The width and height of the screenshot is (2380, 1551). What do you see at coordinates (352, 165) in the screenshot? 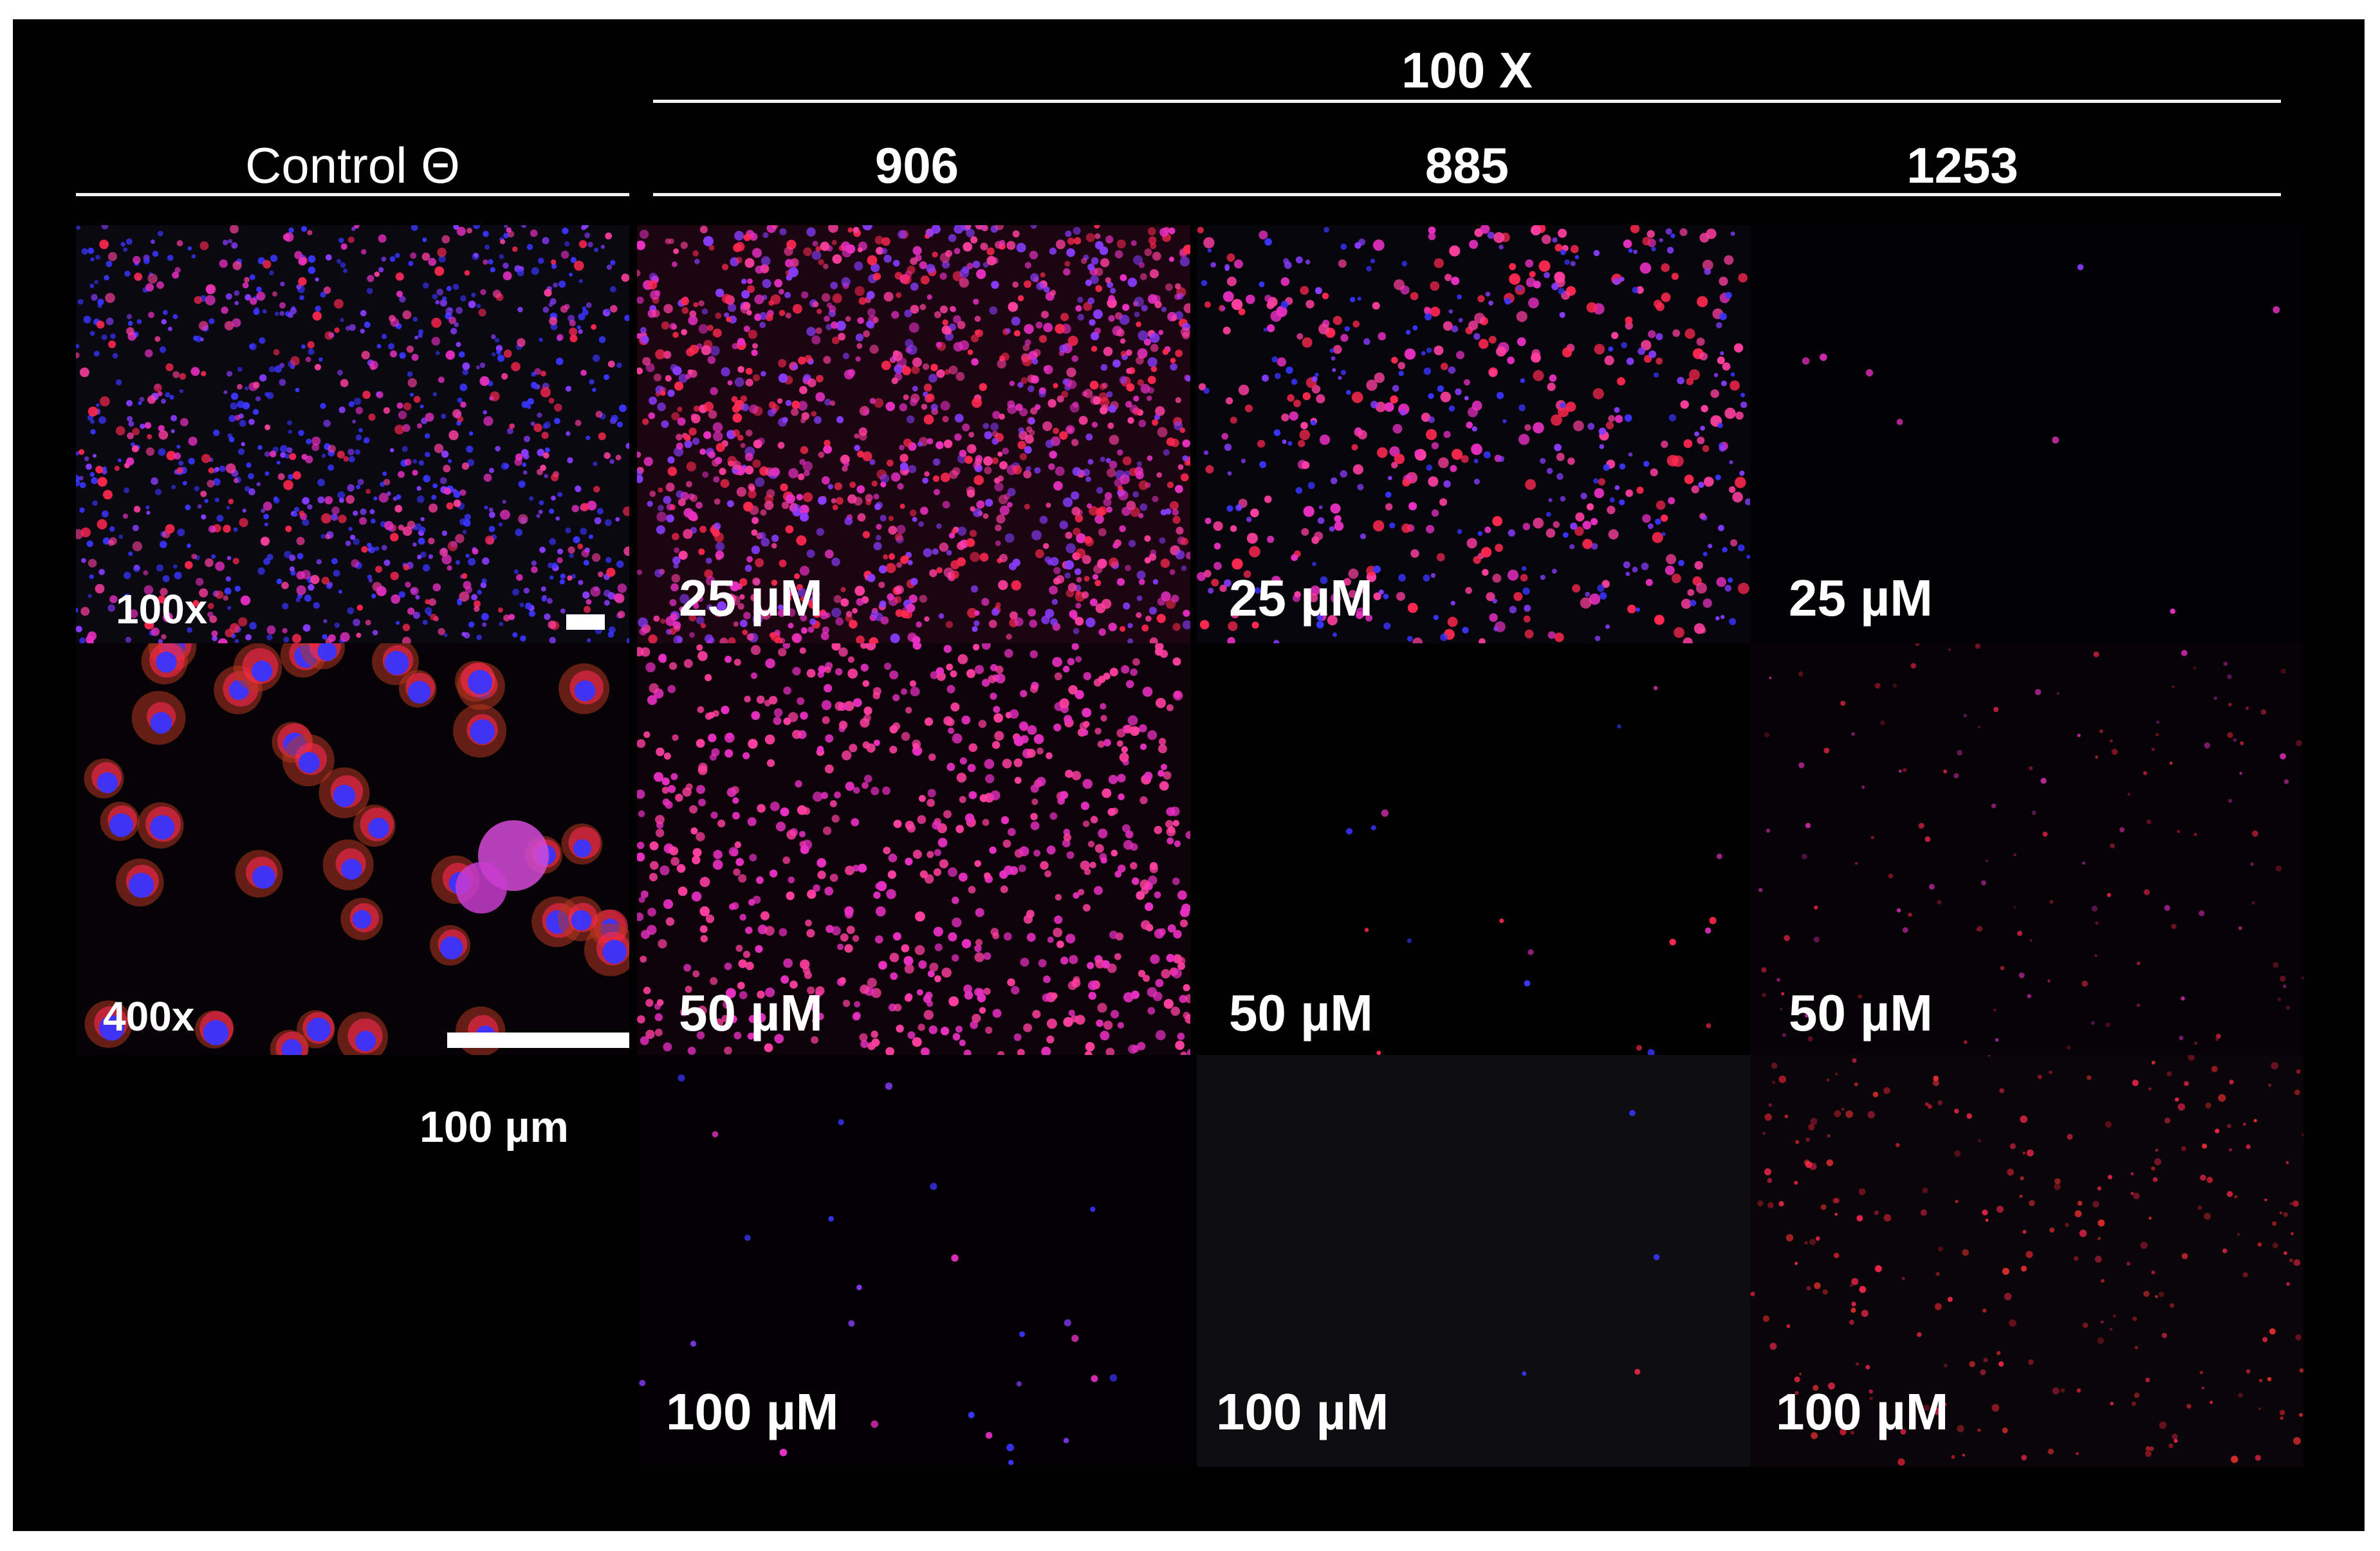
I see `control-header: Control Θ` at bounding box center [352, 165].